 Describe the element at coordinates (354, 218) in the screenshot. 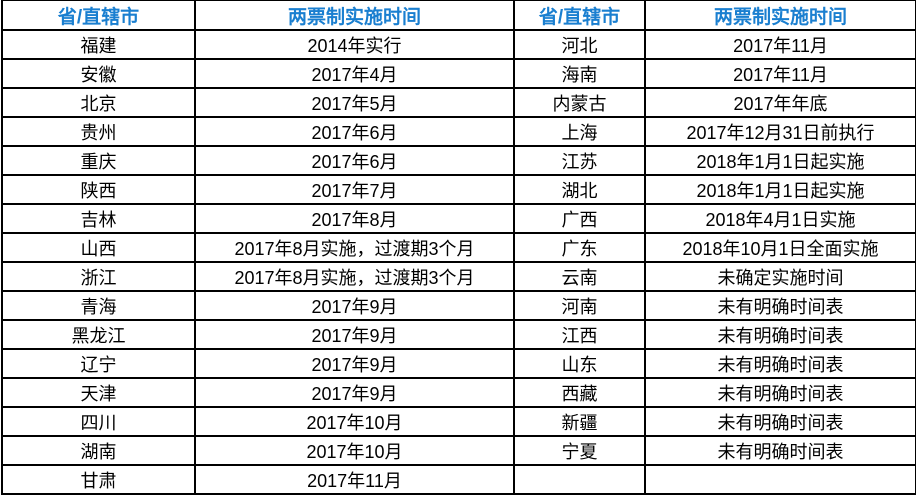

I see `time-cell: 2017年8月` at that location.